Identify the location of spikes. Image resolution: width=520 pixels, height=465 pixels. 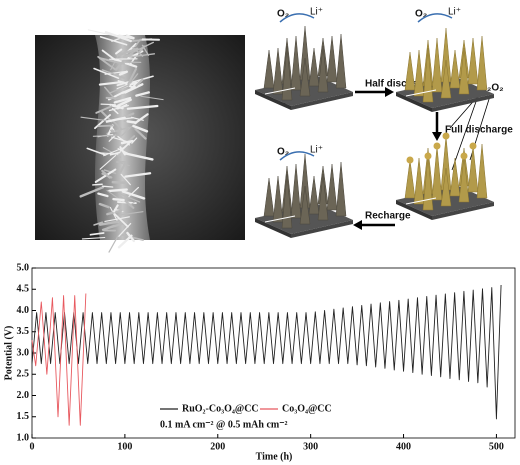
(121, 141).